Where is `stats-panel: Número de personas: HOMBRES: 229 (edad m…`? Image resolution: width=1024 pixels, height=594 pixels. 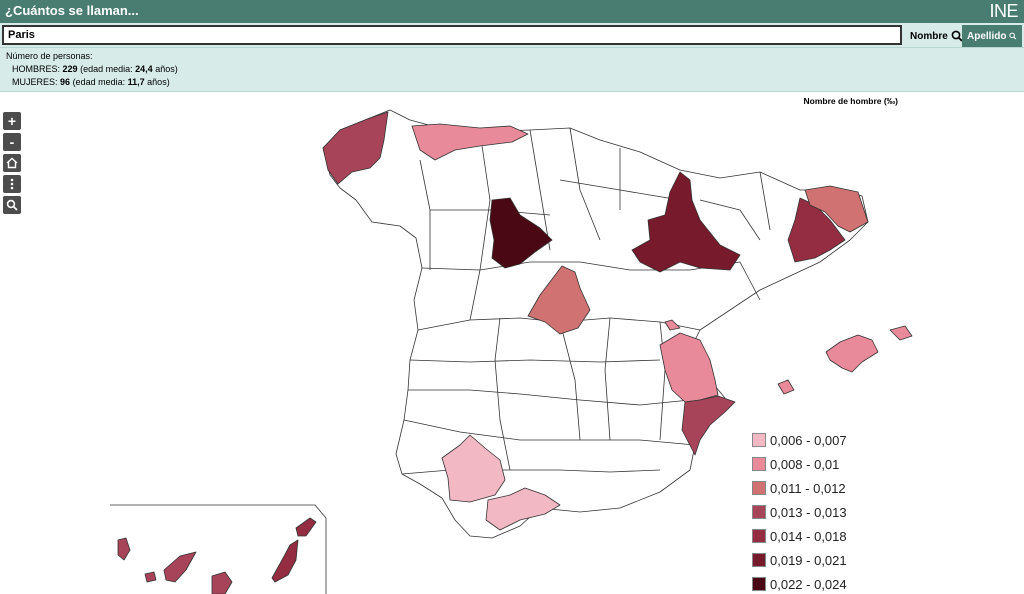 stats-panel: Número de personas: HOMBRES: 229 (edad m… is located at coordinates (512, 70).